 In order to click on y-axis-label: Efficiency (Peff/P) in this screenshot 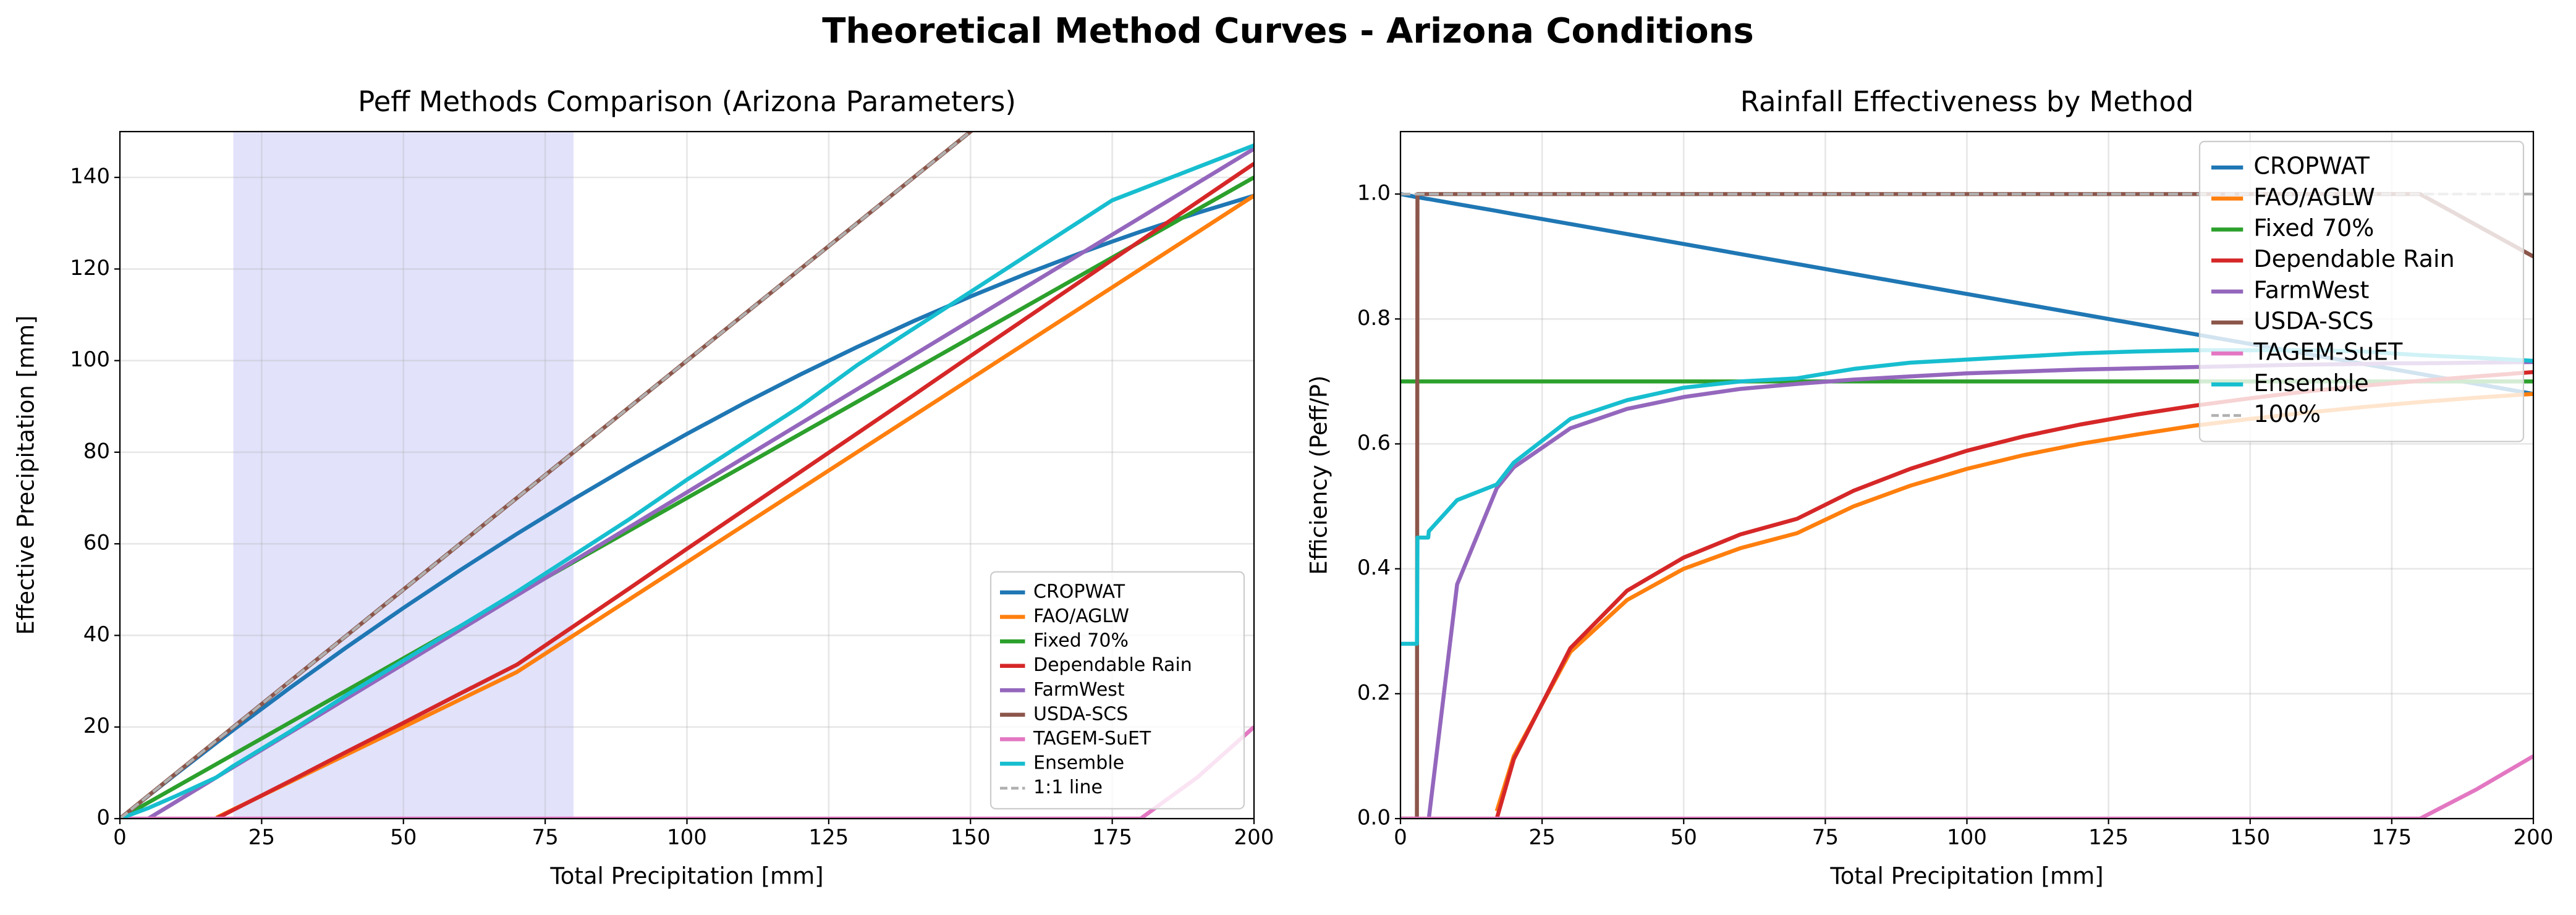, I will do `click(1319, 475)`.